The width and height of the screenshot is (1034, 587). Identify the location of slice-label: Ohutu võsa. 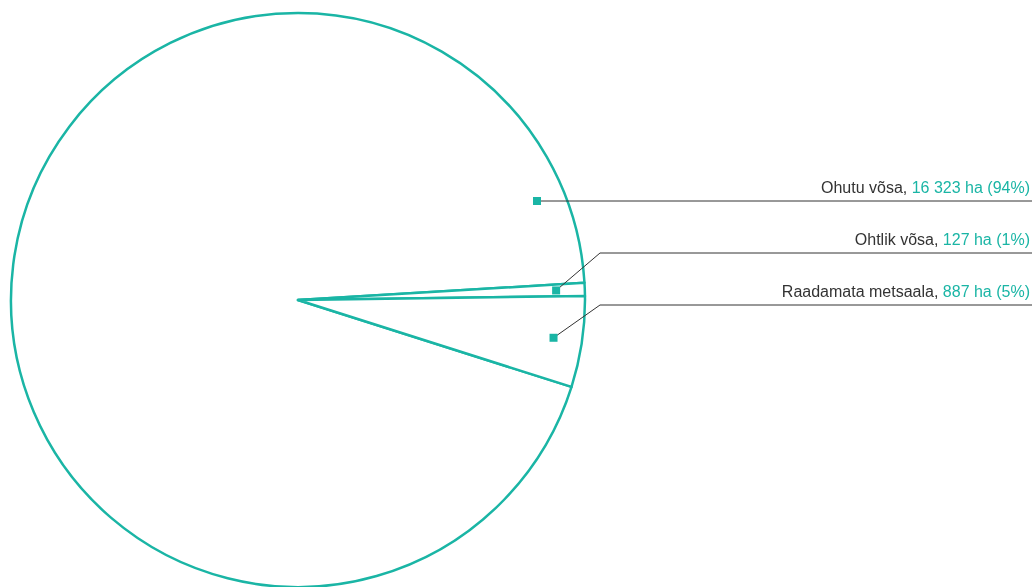
(861, 187).